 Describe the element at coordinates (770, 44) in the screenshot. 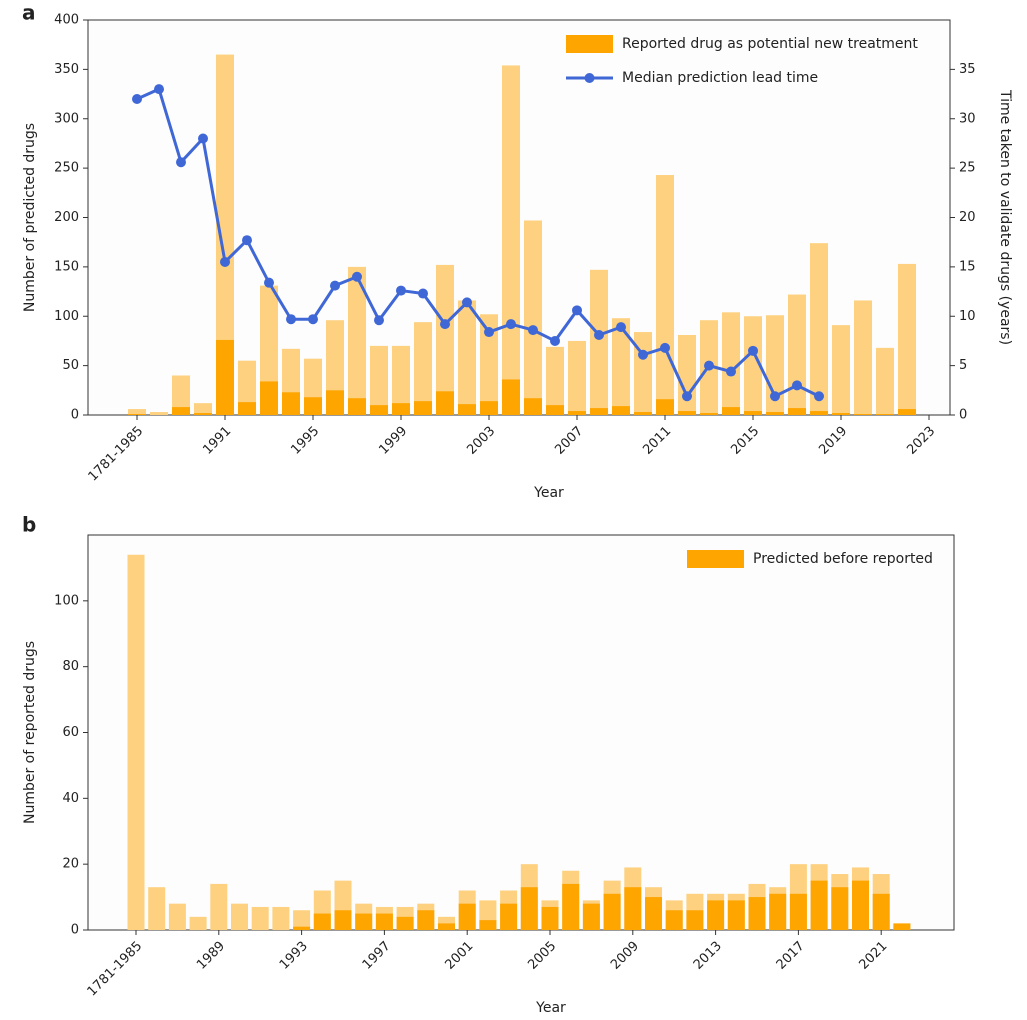

I see `legend-label: Reported drug as potential new treatment` at that location.